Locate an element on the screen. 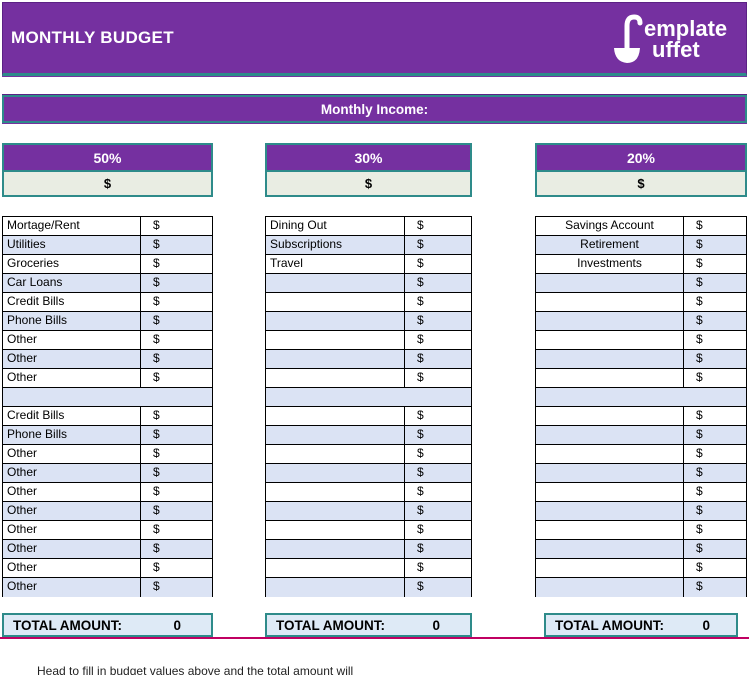 The image size is (749, 675). income-amount-cell-20: $ is located at coordinates (641, 183).